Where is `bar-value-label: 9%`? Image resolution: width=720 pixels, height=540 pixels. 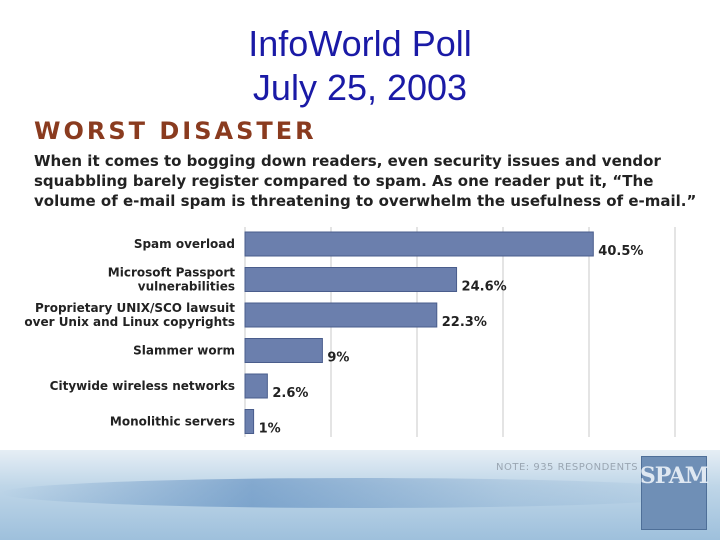 bar-value-label: 9% is located at coordinates (338, 358).